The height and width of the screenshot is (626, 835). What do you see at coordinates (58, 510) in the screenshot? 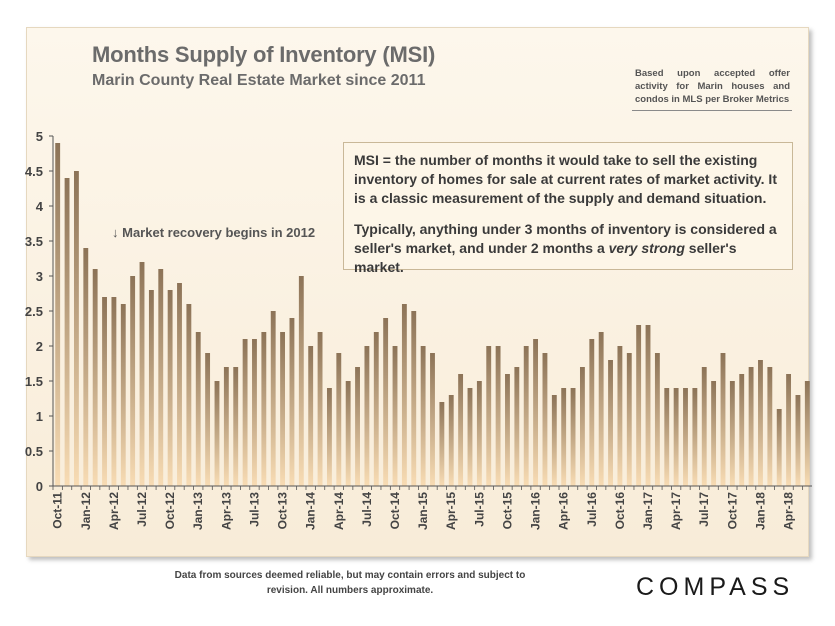
I see `x-tick-label: Oct-11` at bounding box center [58, 510].